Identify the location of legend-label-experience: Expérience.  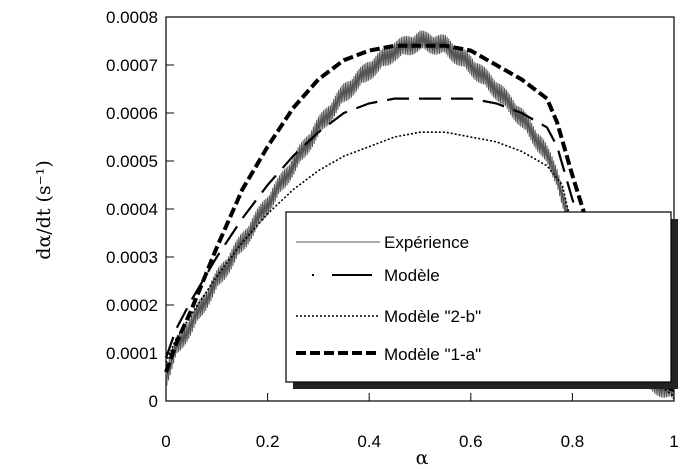
(426, 242).